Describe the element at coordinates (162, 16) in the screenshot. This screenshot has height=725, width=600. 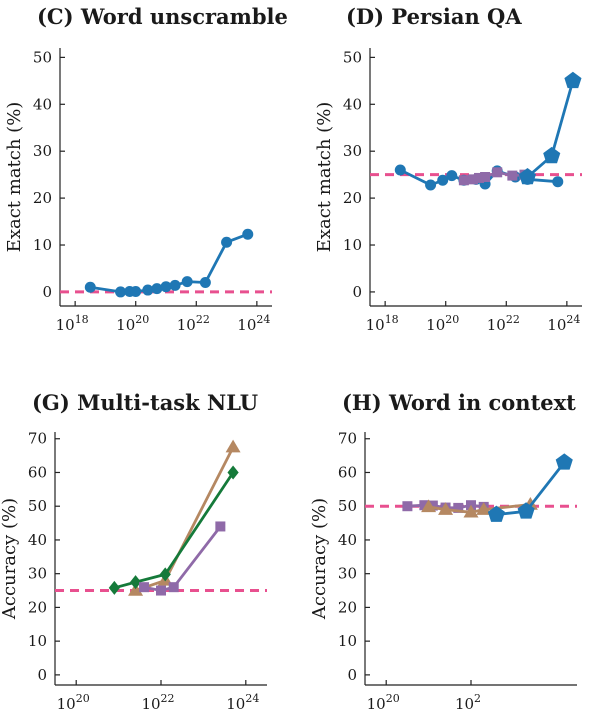
I see `chart-title: (C) Word unscramble` at that location.